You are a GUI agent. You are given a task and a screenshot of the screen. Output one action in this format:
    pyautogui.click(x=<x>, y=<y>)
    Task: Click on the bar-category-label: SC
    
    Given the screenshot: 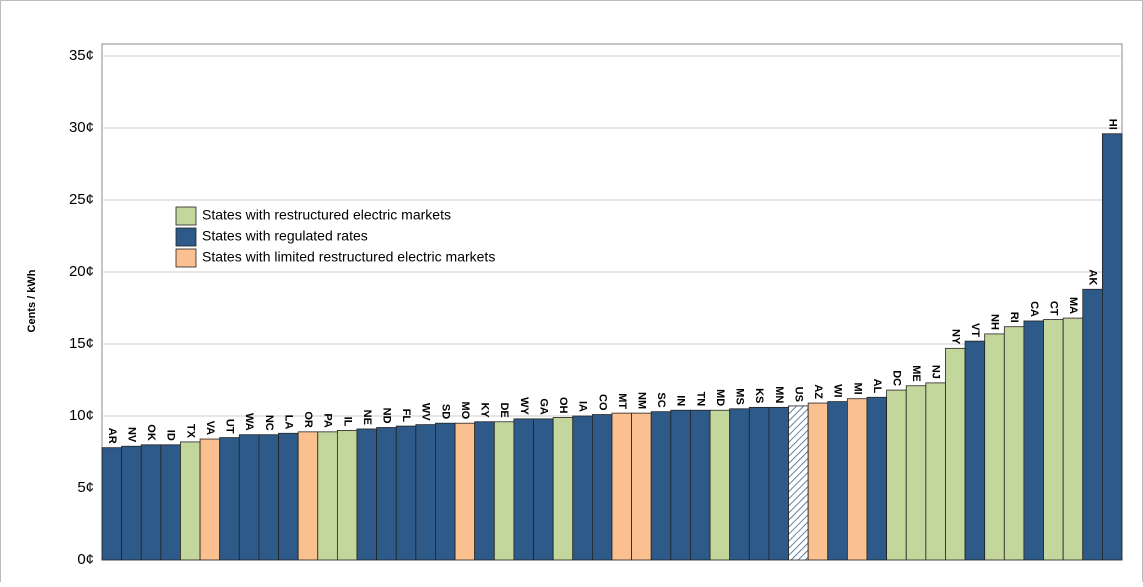 What is the action you would take?
    pyautogui.click(x=661, y=399)
    